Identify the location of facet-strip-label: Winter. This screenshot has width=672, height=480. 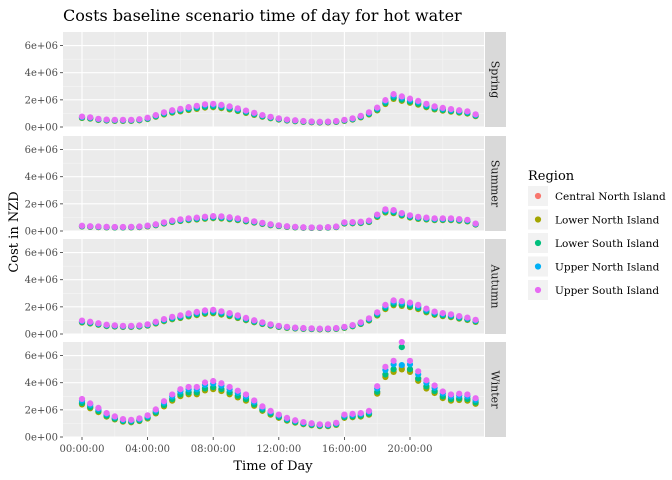
(495, 390).